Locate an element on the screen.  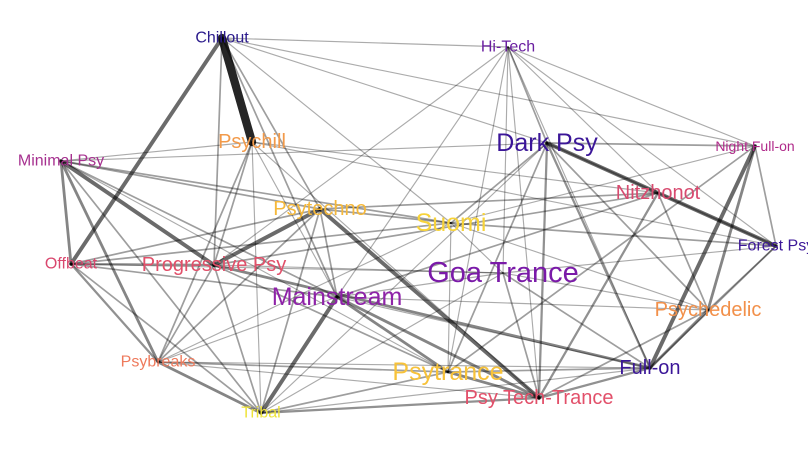
edge-chillout-psychill is located at coordinates (237, 90).